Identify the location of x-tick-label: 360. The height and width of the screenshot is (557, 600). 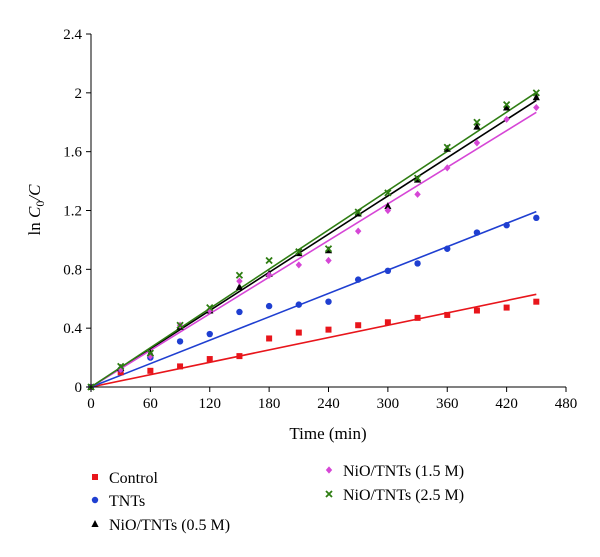
(447, 404).